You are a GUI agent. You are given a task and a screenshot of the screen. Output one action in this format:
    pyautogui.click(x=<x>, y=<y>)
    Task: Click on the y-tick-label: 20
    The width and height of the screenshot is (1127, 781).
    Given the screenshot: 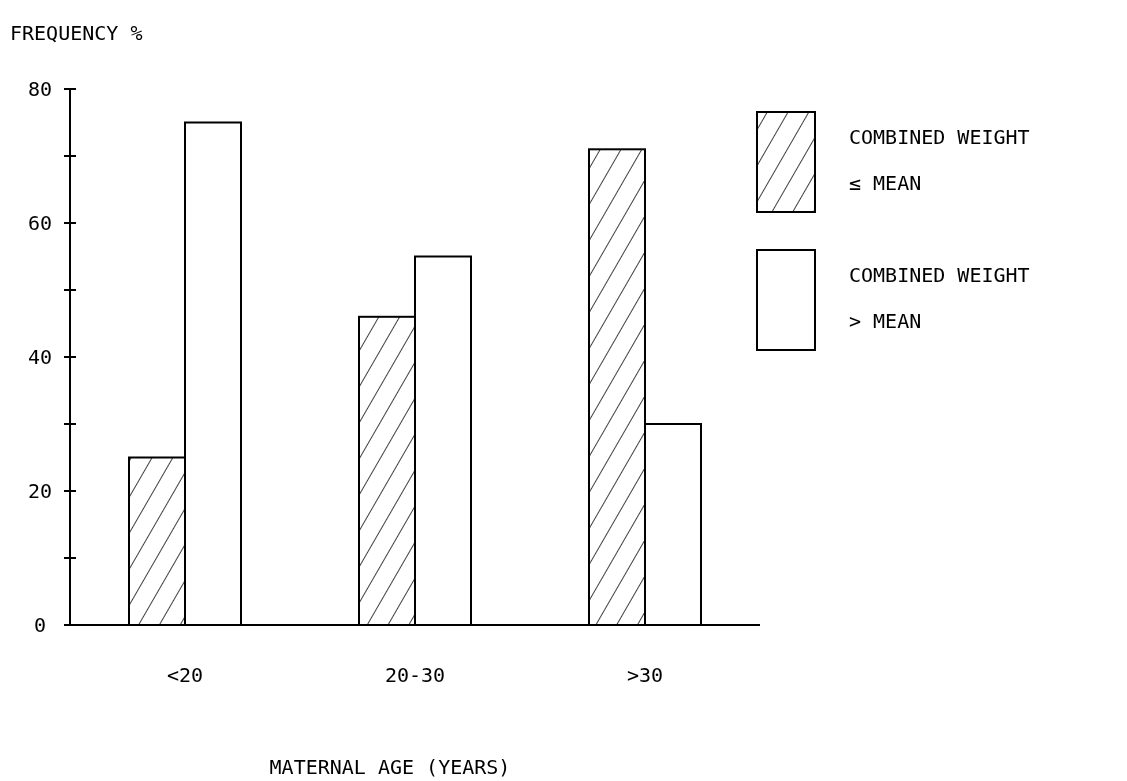 What is the action you would take?
    pyautogui.click(x=40, y=491)
    